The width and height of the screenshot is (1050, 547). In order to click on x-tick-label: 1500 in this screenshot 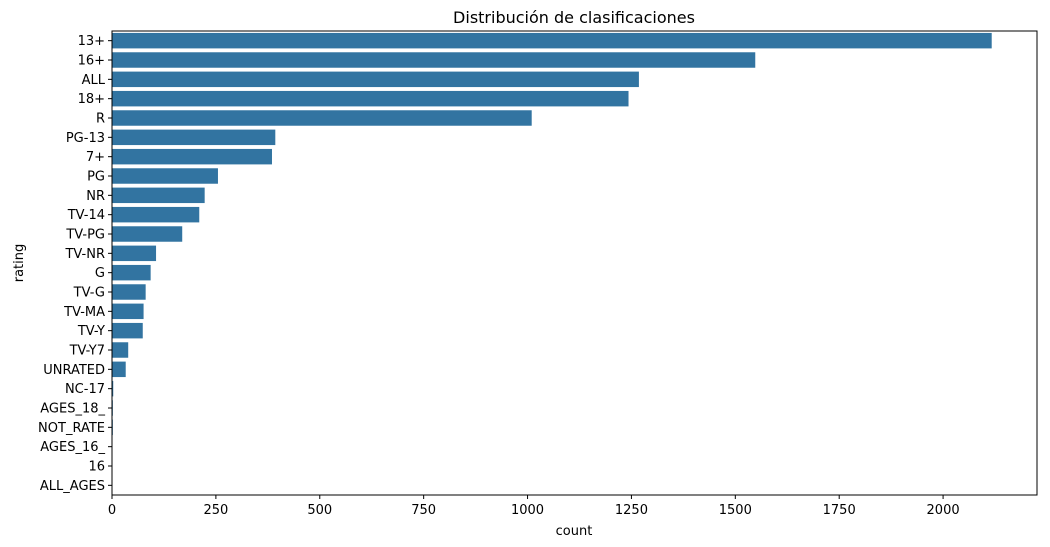, I will do `click(735, 510)`.